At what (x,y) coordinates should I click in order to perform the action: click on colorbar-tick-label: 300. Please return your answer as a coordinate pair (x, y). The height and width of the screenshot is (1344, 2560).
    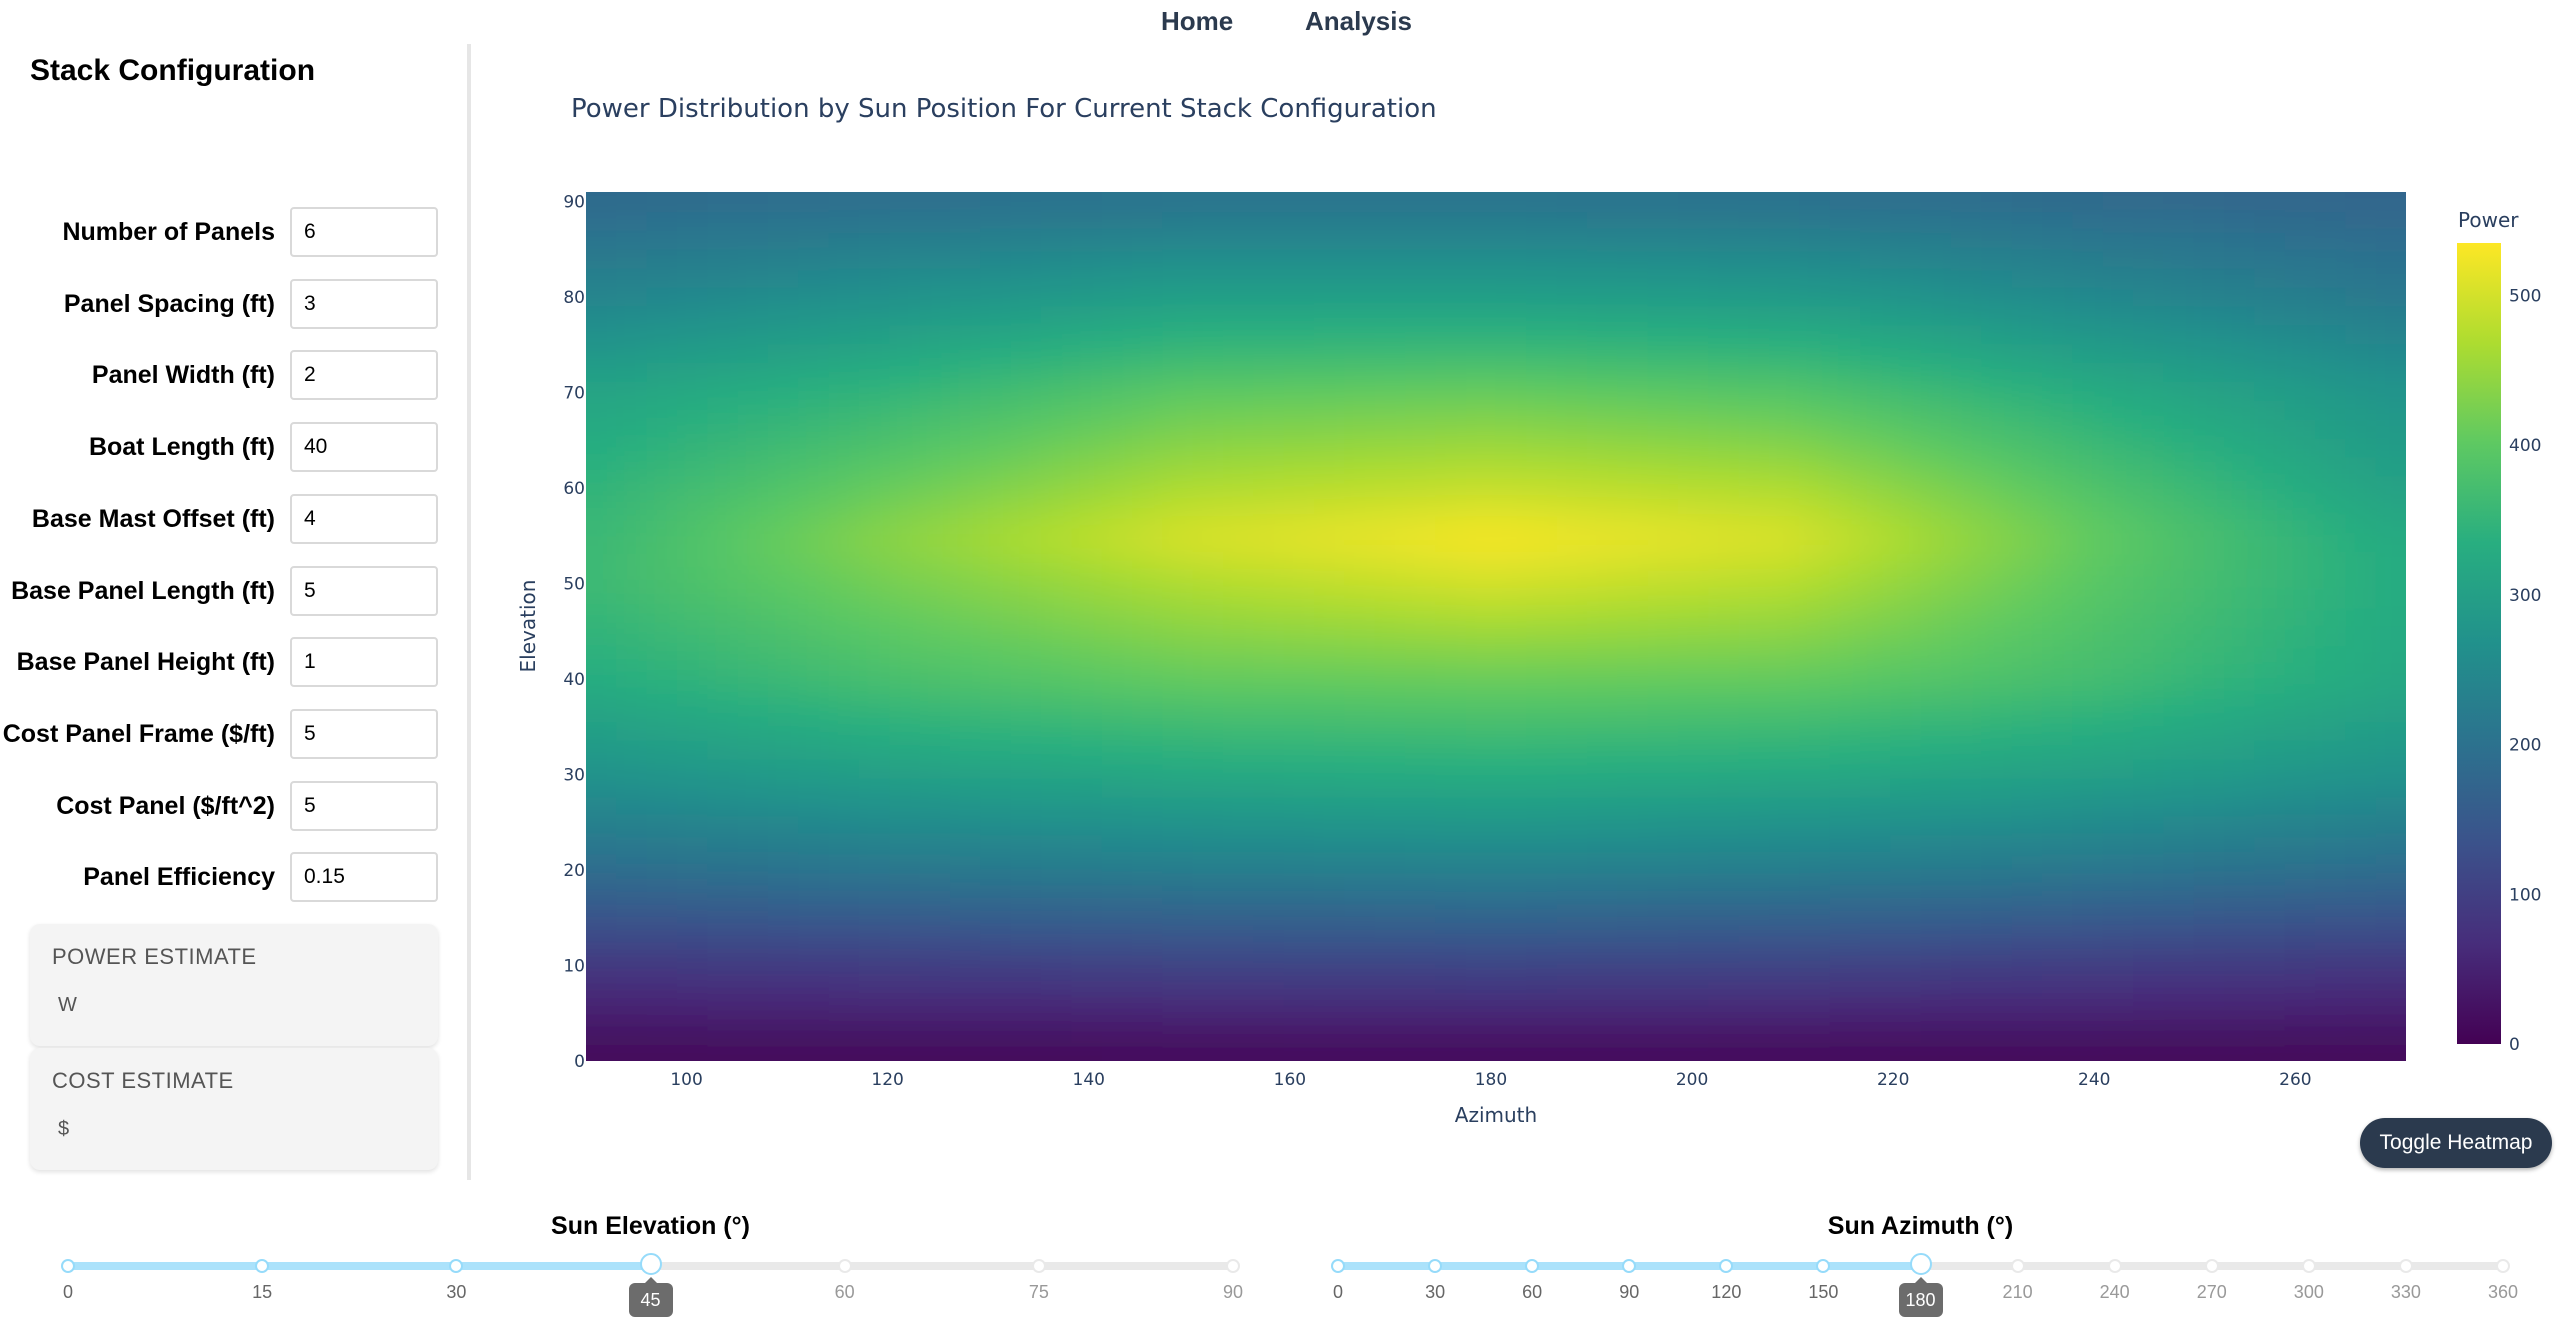
    Looking at the image, I should click on (2525, 596).